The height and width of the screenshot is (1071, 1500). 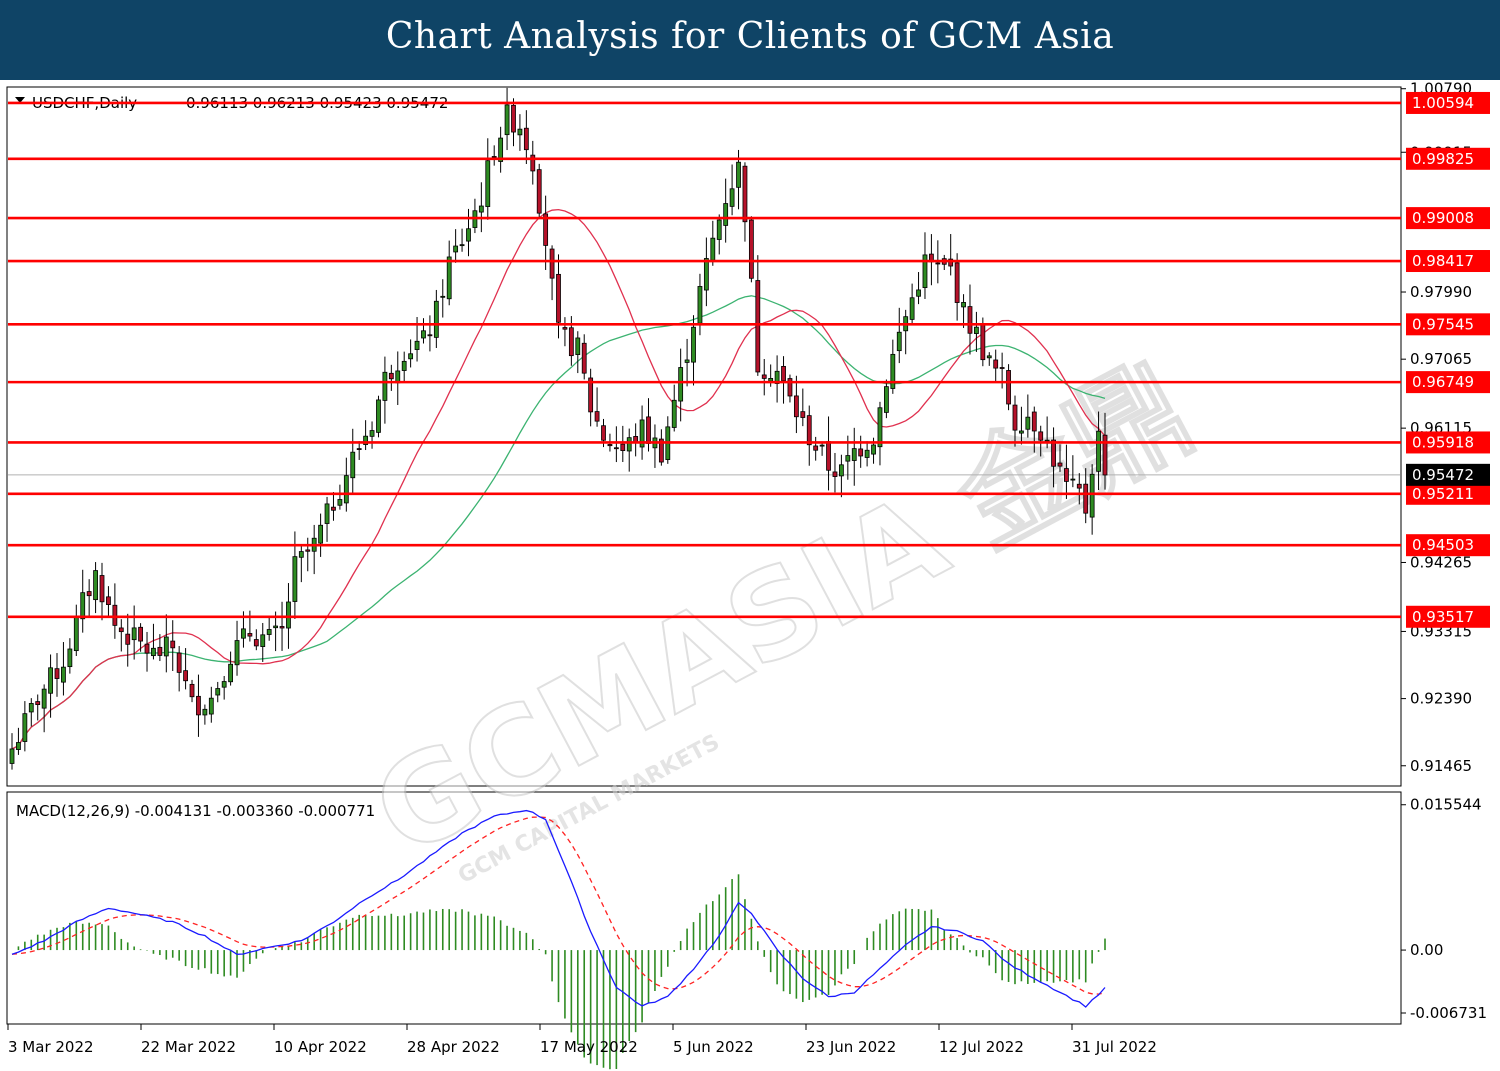 I want to click on banner-title: Chart Analysis for Clients of GCM Asia, so click(x=750, y=36).